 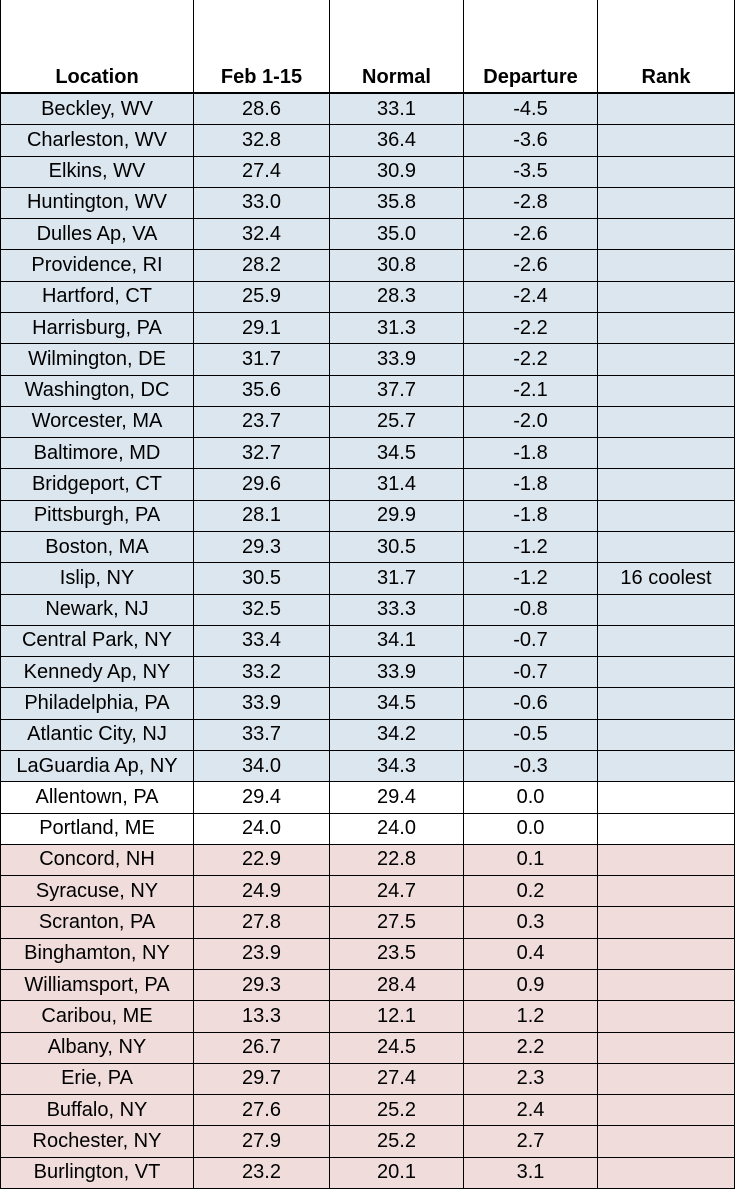 What do you see at coordinates (262, 860) in the screenshot?
I see `value-cell: 22.9` at bounding box center [262, 860].